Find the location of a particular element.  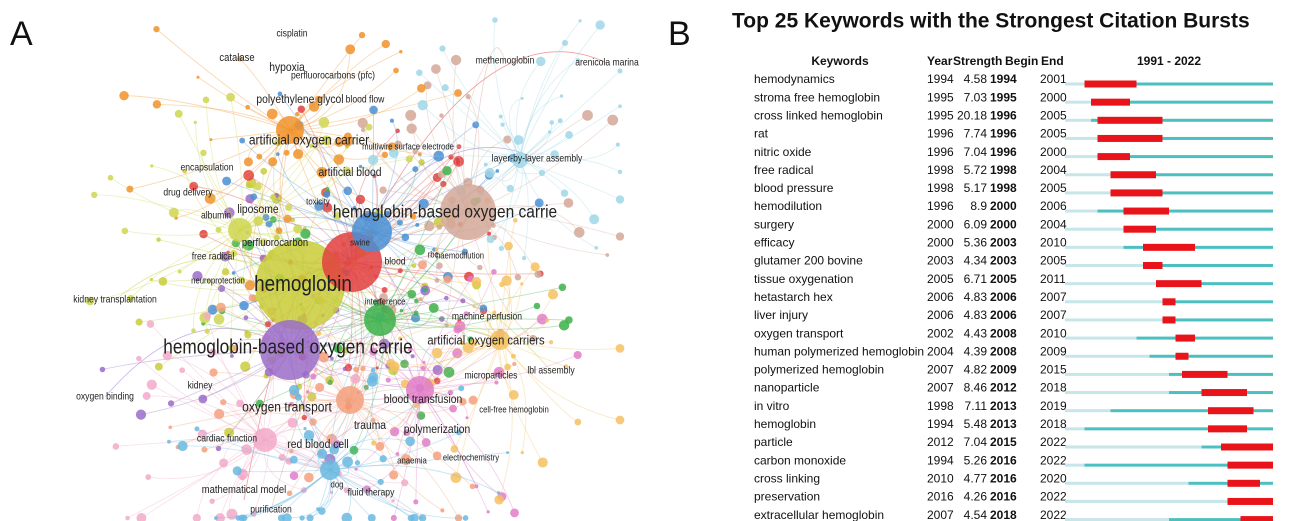

year: 2003 is located at coordinates (940, 261).